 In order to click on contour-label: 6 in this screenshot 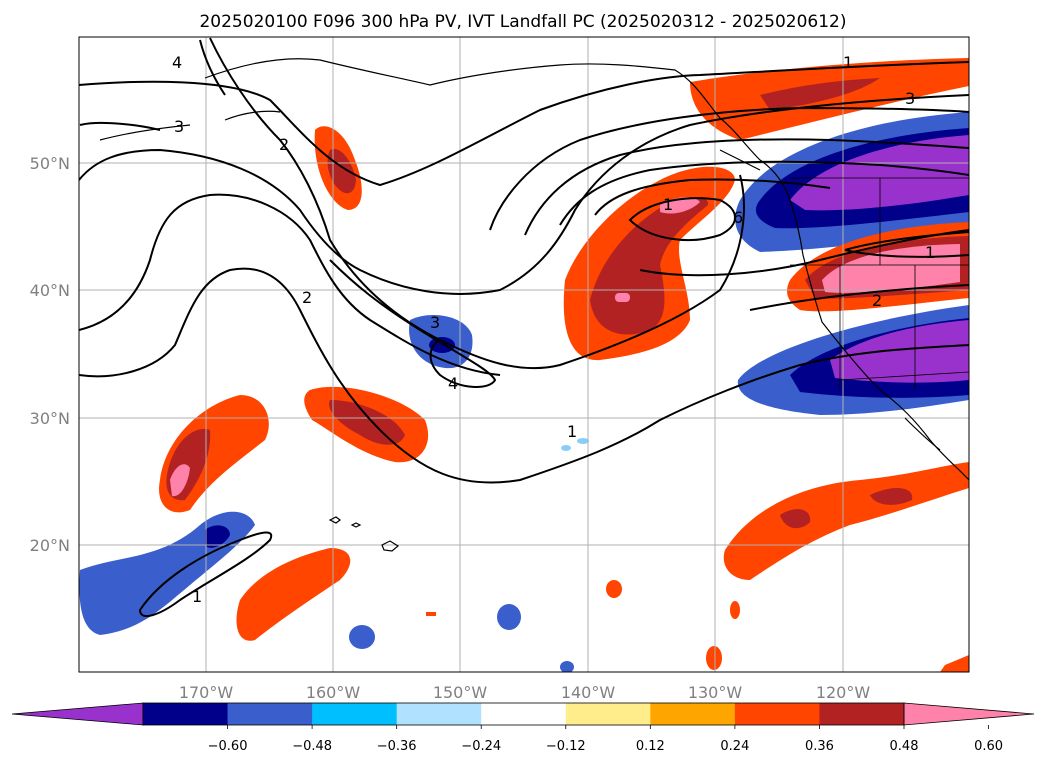, I will do `click(738, 217)`.